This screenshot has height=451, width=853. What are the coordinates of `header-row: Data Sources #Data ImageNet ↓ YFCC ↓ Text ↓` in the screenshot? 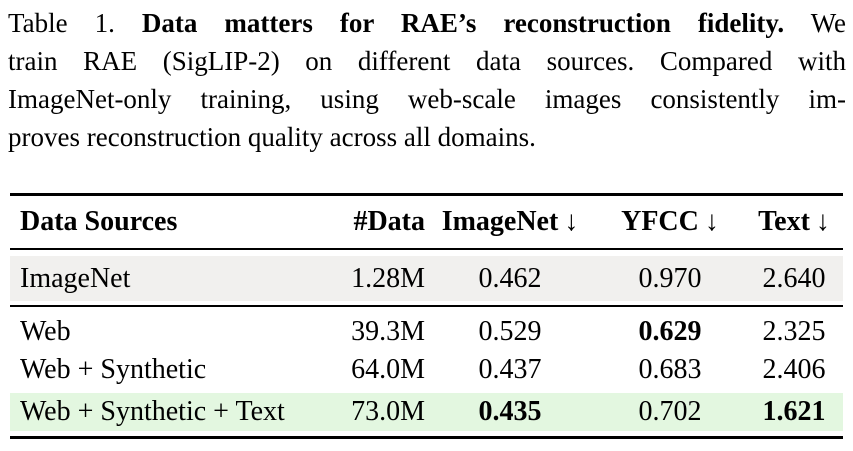 It's located at (426, 222).